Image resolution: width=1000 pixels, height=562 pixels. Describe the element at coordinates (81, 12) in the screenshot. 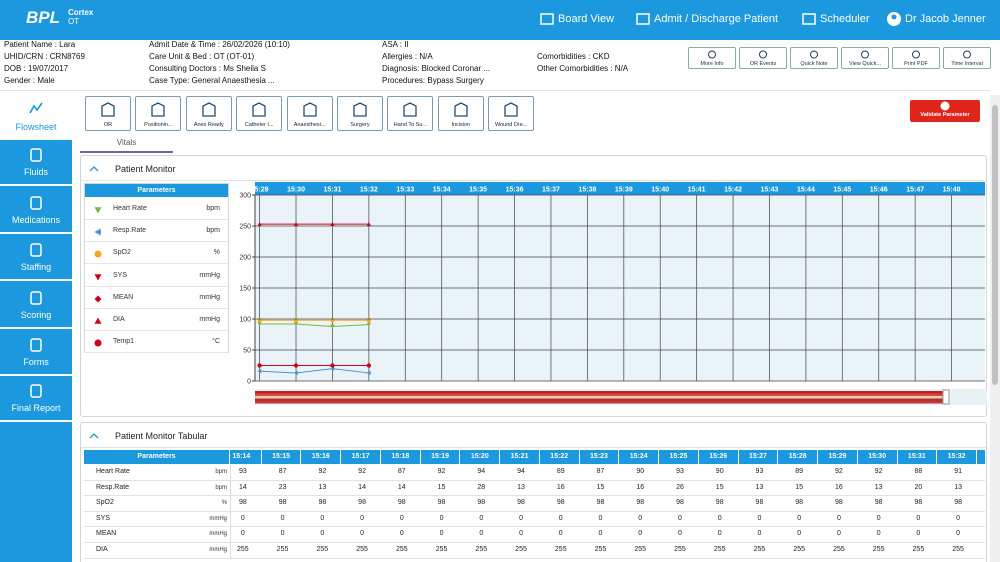

I see `brand-product: Cortex` at that location.